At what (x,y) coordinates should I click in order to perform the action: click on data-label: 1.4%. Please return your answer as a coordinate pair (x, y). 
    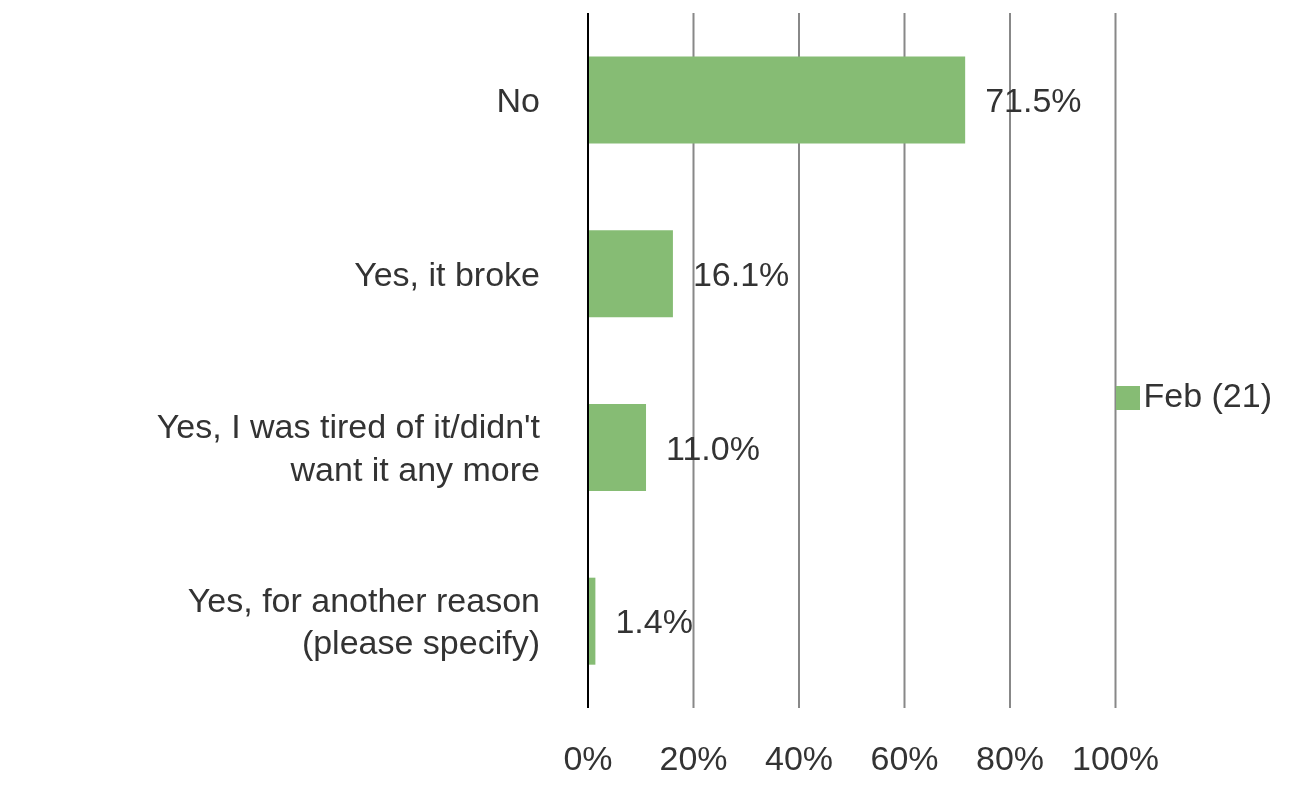
    Looking at the image, I should click on (654, 621).